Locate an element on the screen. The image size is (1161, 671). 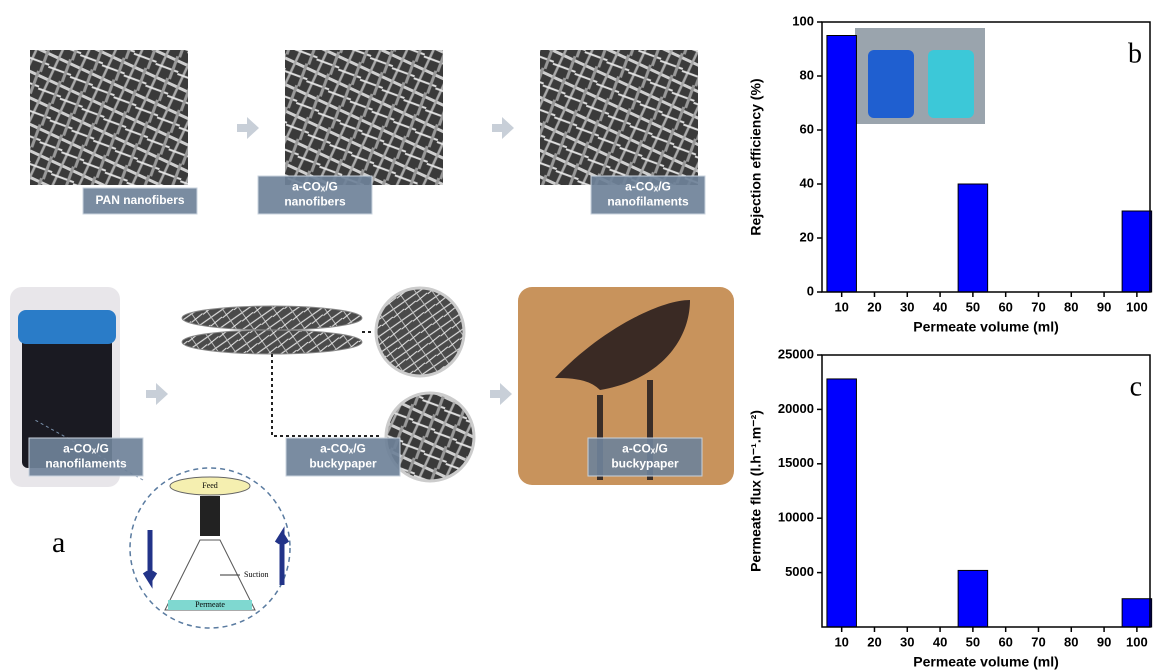
setup-label: Permeate is located at coordinates (210, 604).